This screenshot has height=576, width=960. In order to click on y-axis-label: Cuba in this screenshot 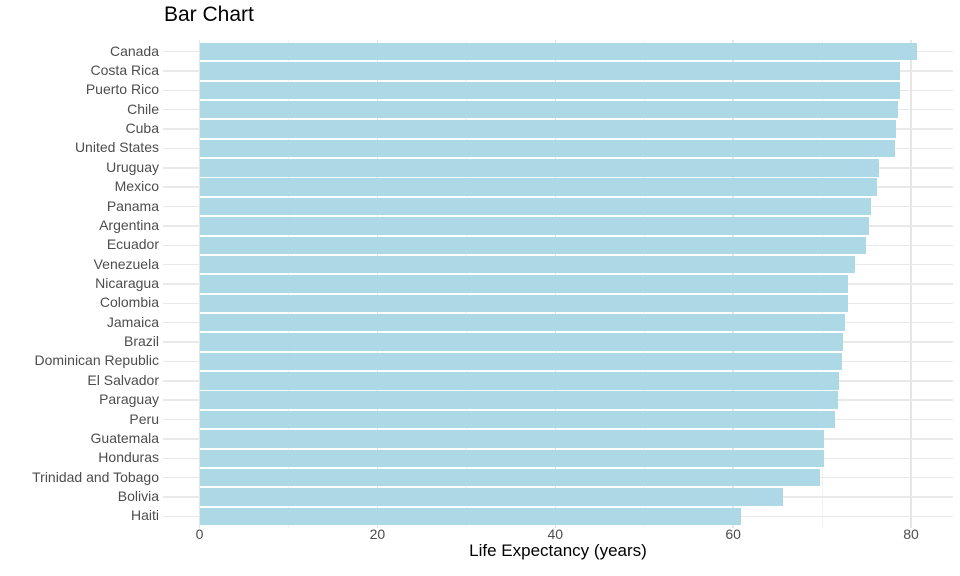, I will do `click(142, 128)`.